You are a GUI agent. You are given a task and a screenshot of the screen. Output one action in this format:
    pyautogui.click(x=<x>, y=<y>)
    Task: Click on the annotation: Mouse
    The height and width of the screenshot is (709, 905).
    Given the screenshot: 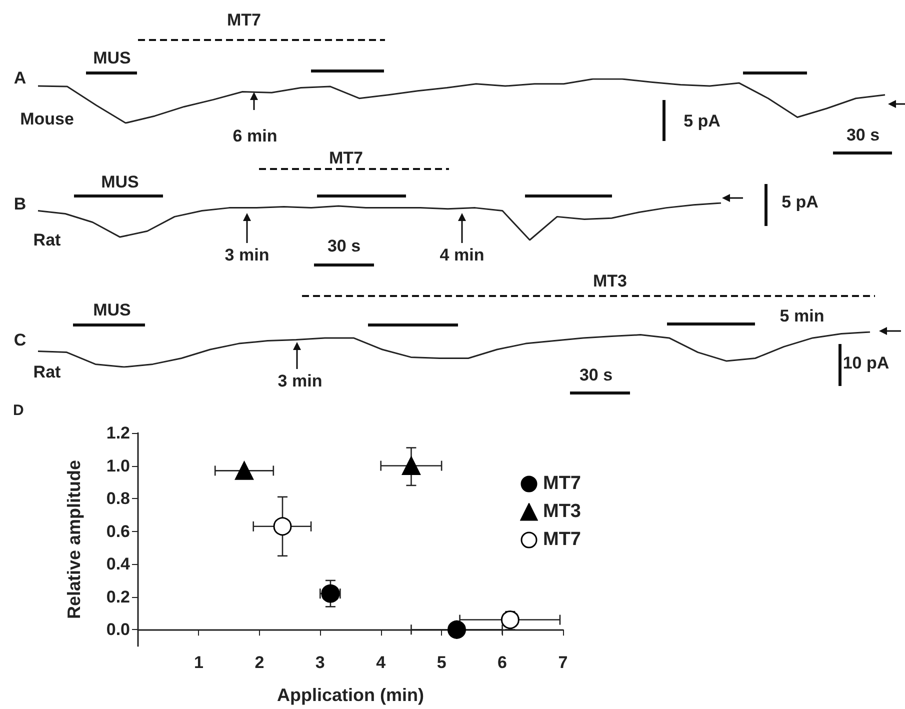 What is the action you would take?
    pyautogui.click(x=47, y=119)
    